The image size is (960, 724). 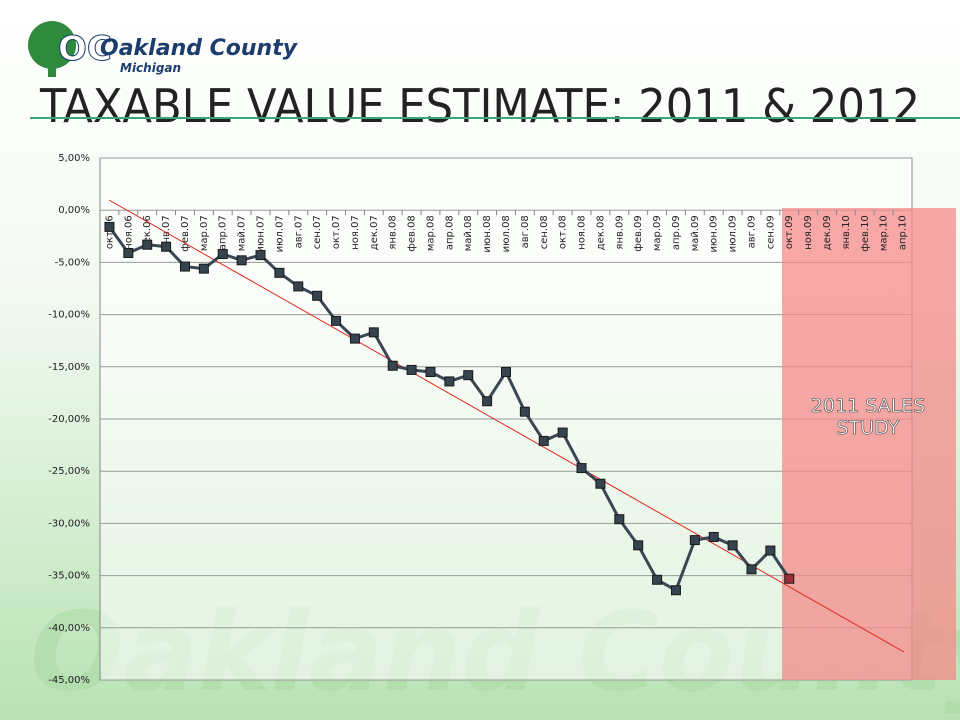 I want to click on y-tick-label: -15,00%, so click(x=69, y=367).